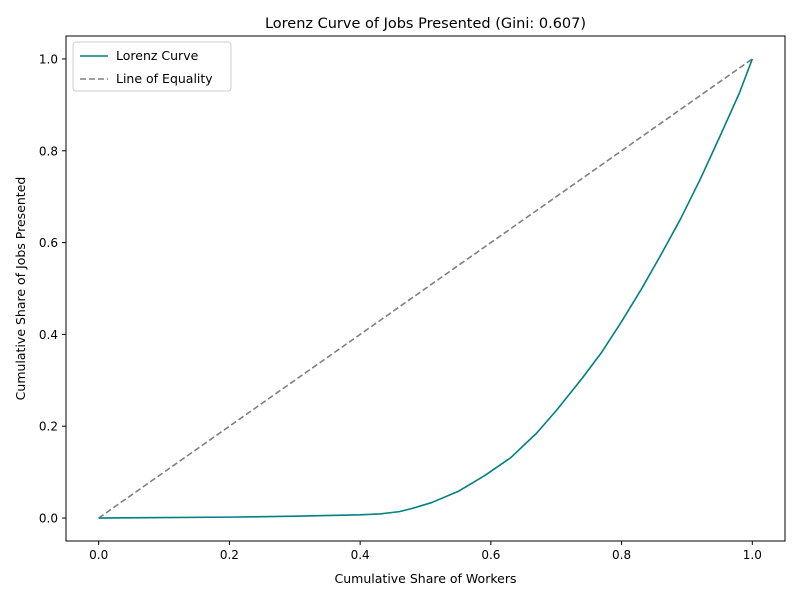  Describe the element at coordinates (752, 555) in the screenshot. I see `x-tick-label: 1.0` at that location.